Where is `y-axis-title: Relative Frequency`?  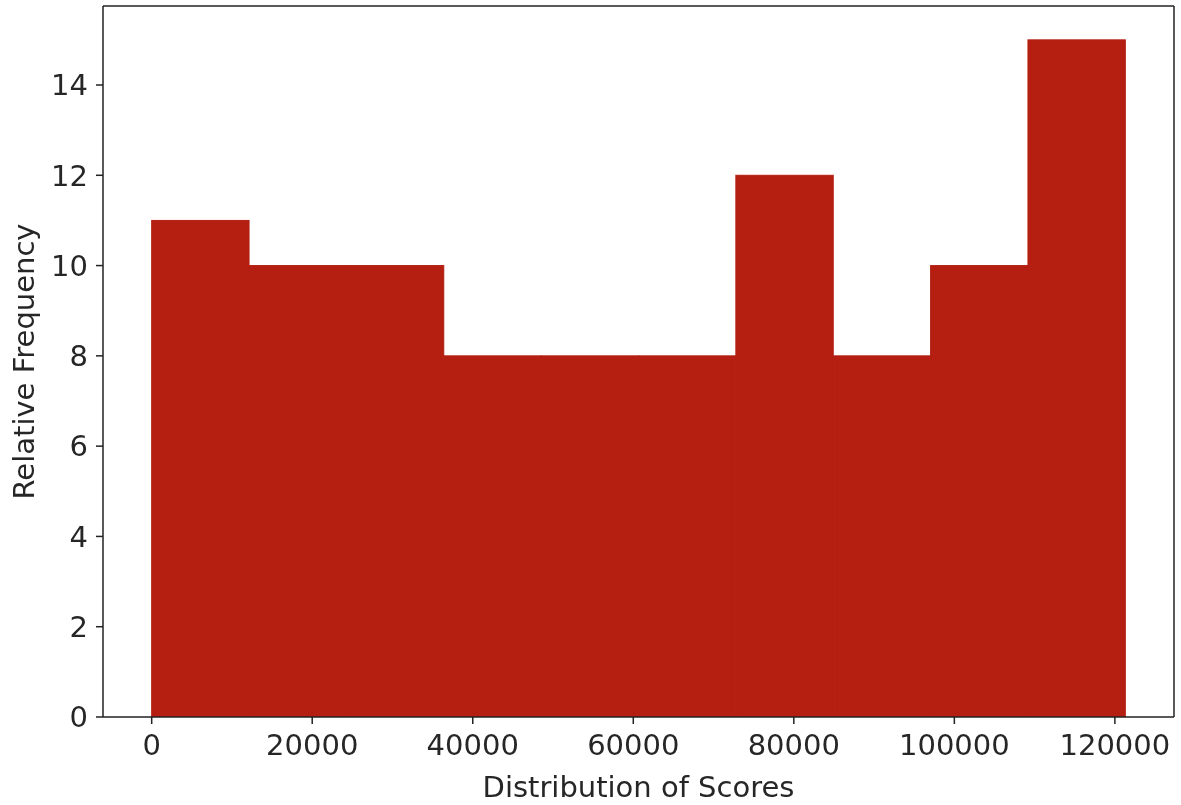 y-axis-title: Relative Frequency is located at coordinates (24, 361).